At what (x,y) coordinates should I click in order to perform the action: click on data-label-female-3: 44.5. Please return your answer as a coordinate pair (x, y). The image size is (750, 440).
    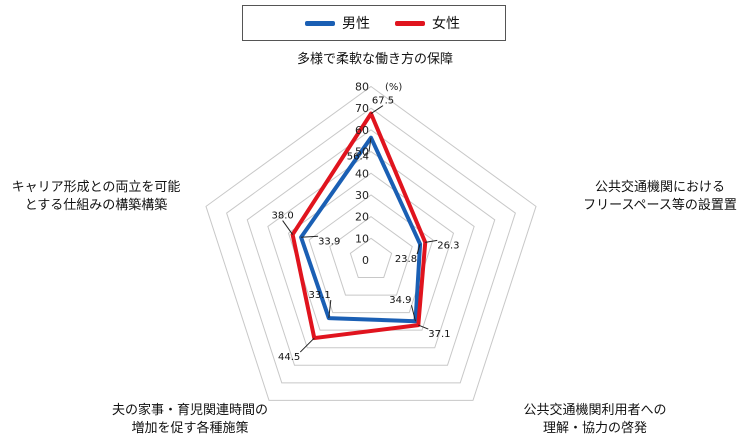
    Looking at the image, I should click on (289, 357).